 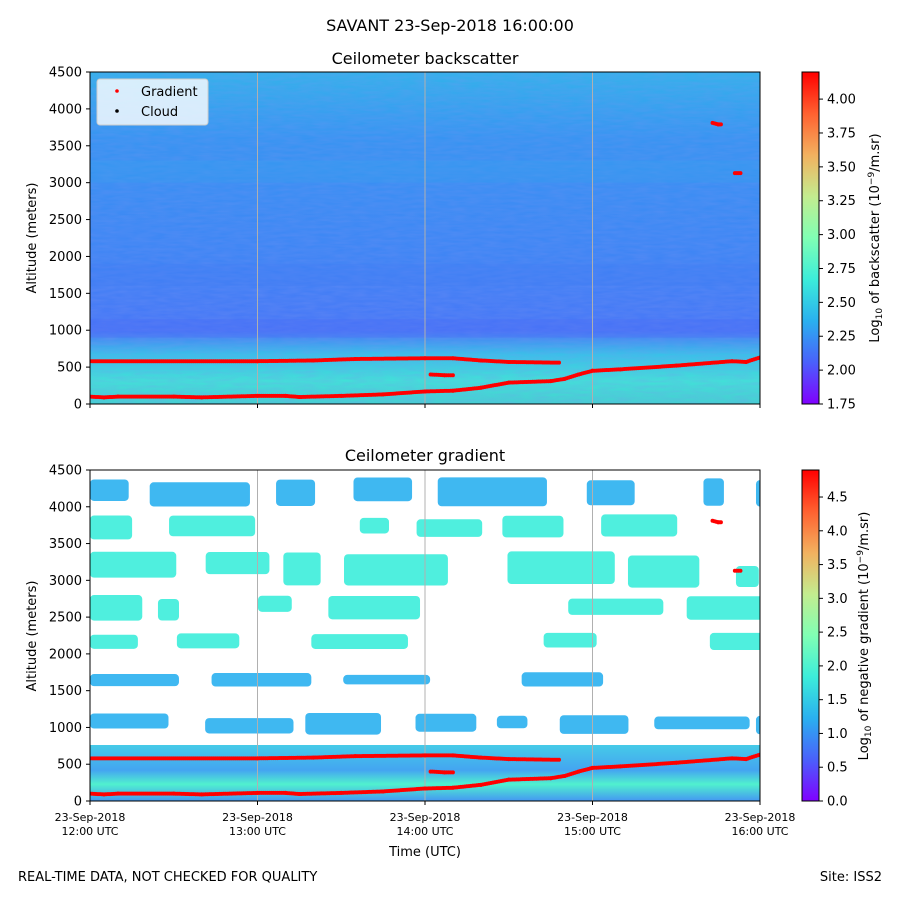 I want to click on colorbar-tick-label: 4.5, so click(x=837, y=498).